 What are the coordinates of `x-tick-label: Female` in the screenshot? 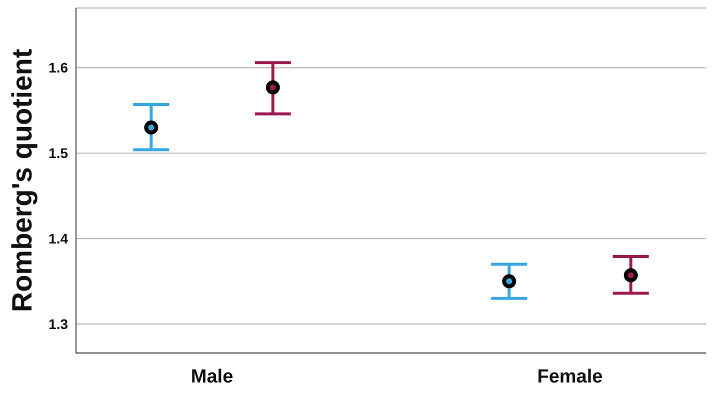 It's located at (570, 377).